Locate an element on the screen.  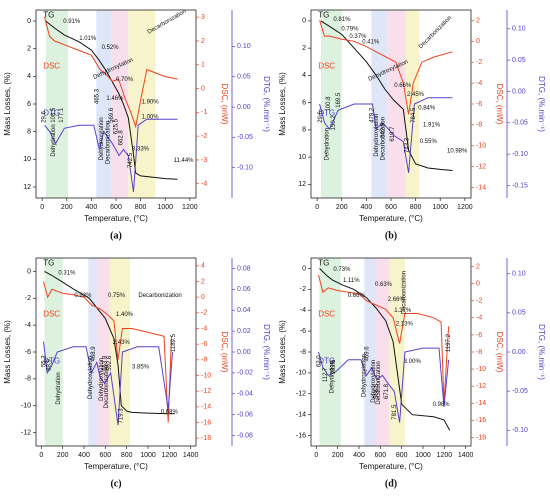
annotation: 0.79% is located at coordinates (350, 29).